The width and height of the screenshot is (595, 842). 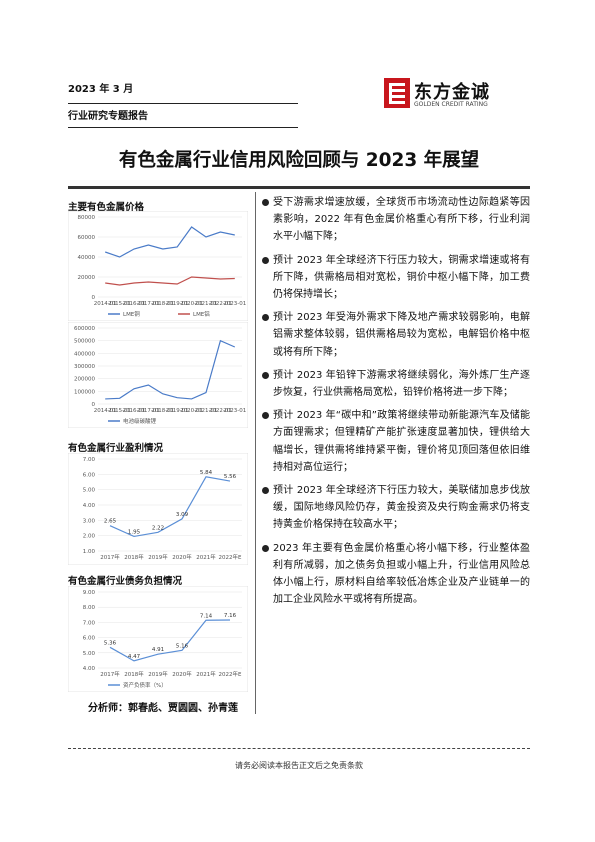 What do you see at coordinates (84, 354) in the screenshot?
I see `y-tick-label: 400000` at bounding box center [84, 354].